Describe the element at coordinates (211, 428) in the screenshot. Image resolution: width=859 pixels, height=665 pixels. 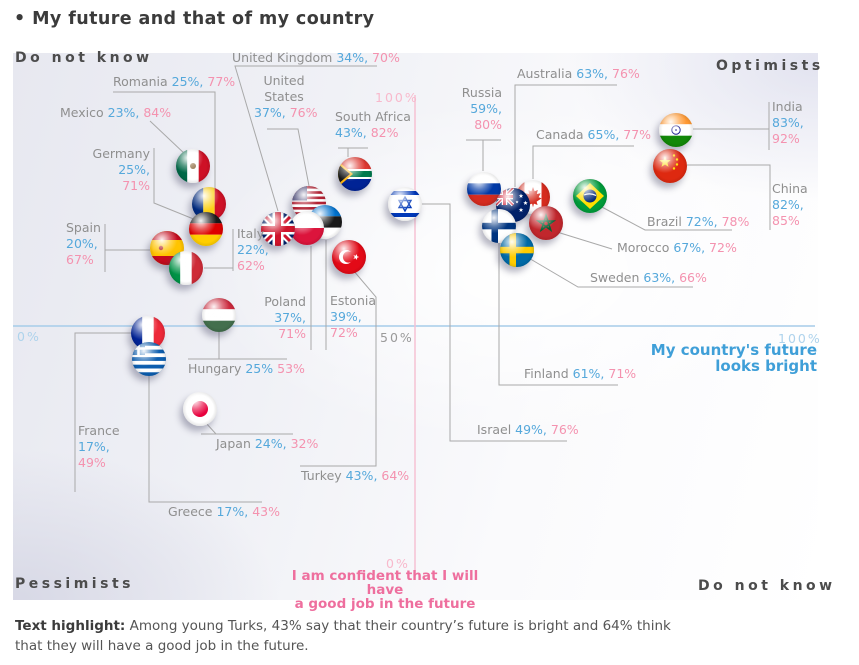
I see `callout-line-japan` at that location.